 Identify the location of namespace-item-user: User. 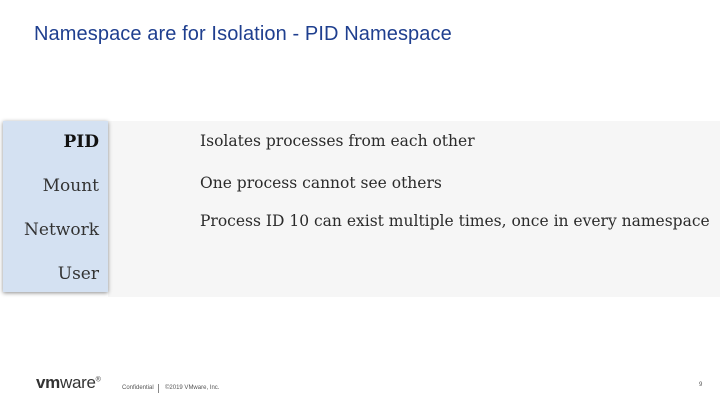
(78, 274).